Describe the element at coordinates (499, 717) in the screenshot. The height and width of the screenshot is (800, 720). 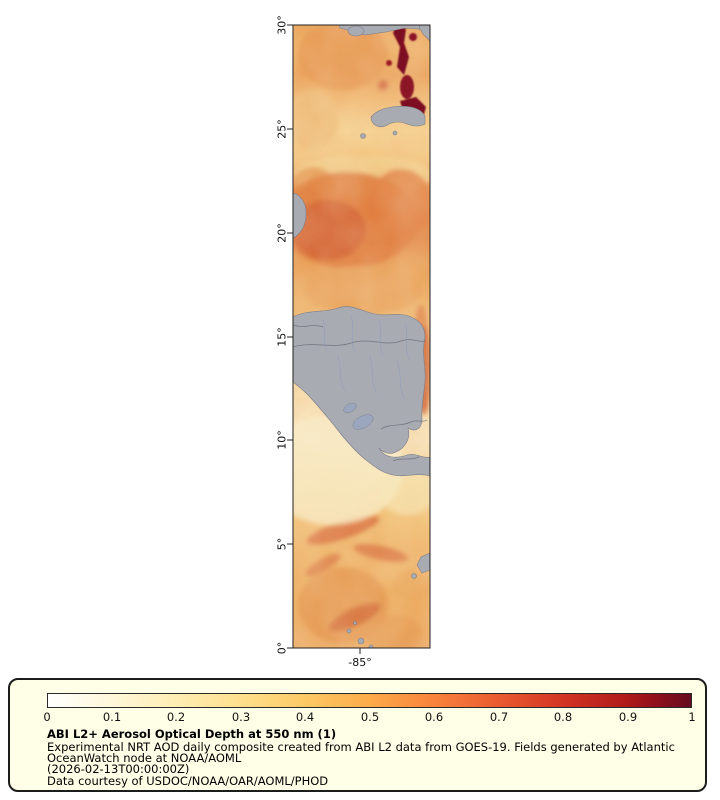
I see `colorbar-tick-label: 0.7` at that location.